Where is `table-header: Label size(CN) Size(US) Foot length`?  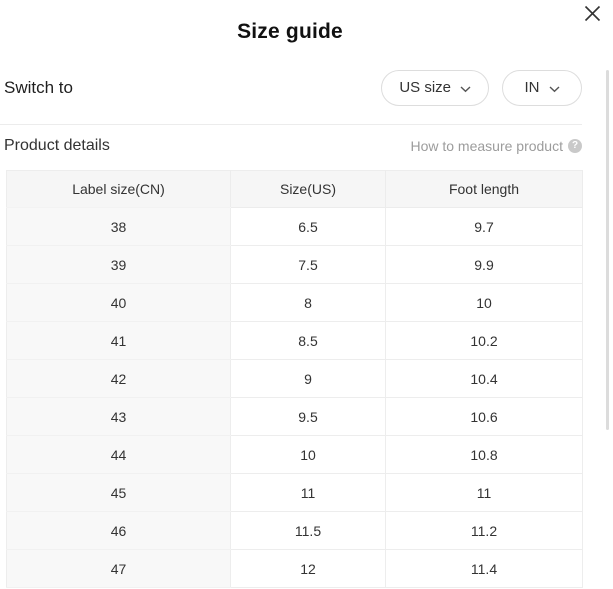
table-header: Label size(CN) Size(US) Foot length is located at coordinates (294, 189).